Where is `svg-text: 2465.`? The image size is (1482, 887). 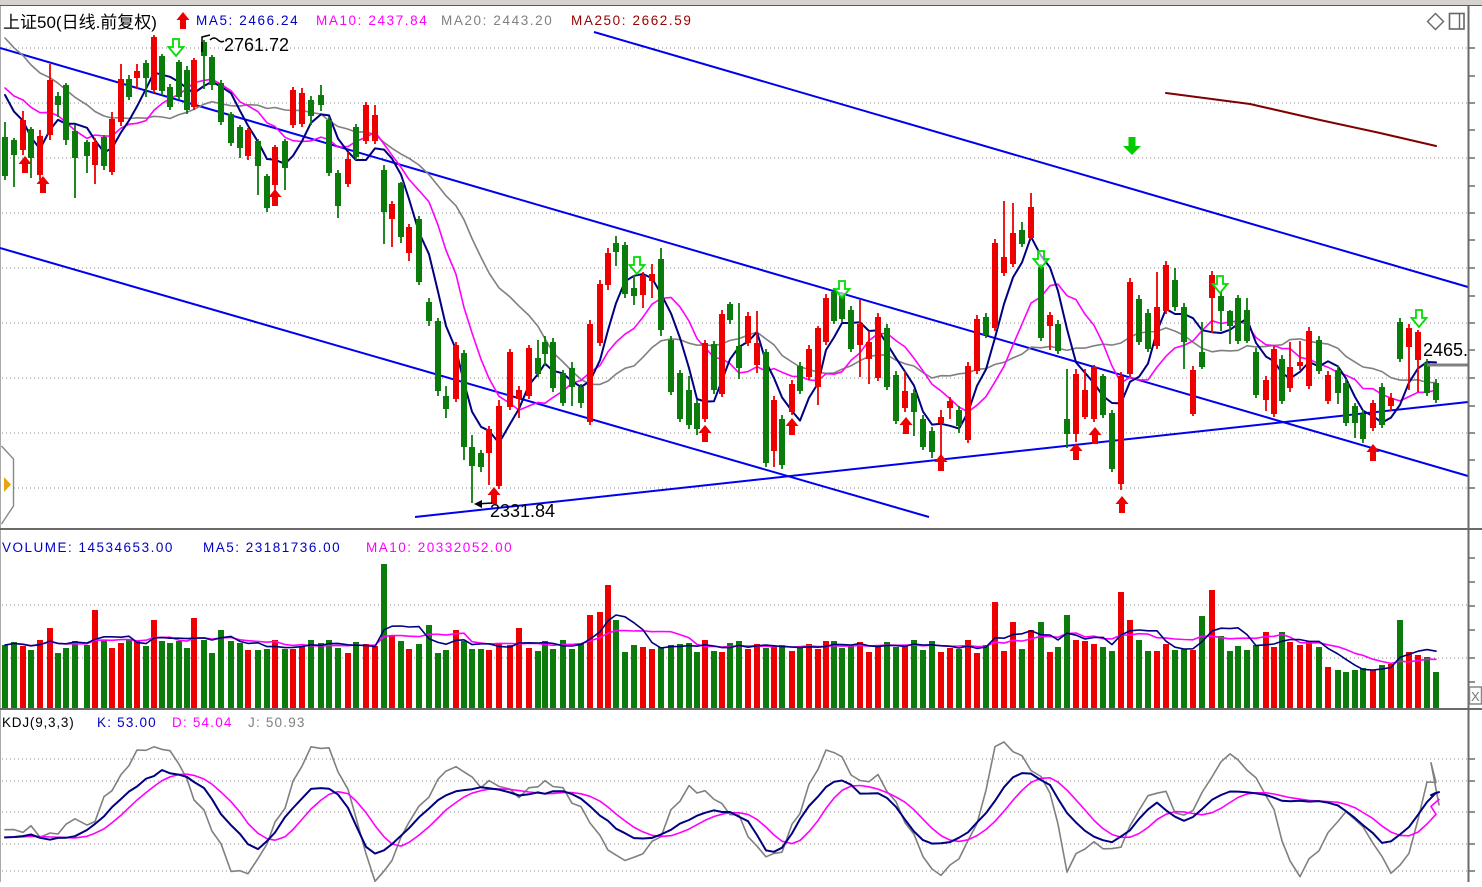 svg-text: 2465. is located at coordinates (1445, 350).